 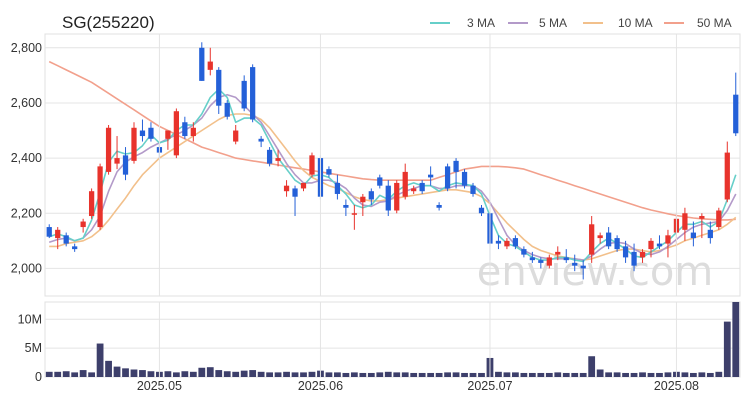 I want to click on watermark: enview.com, so click(x=595, y=272).